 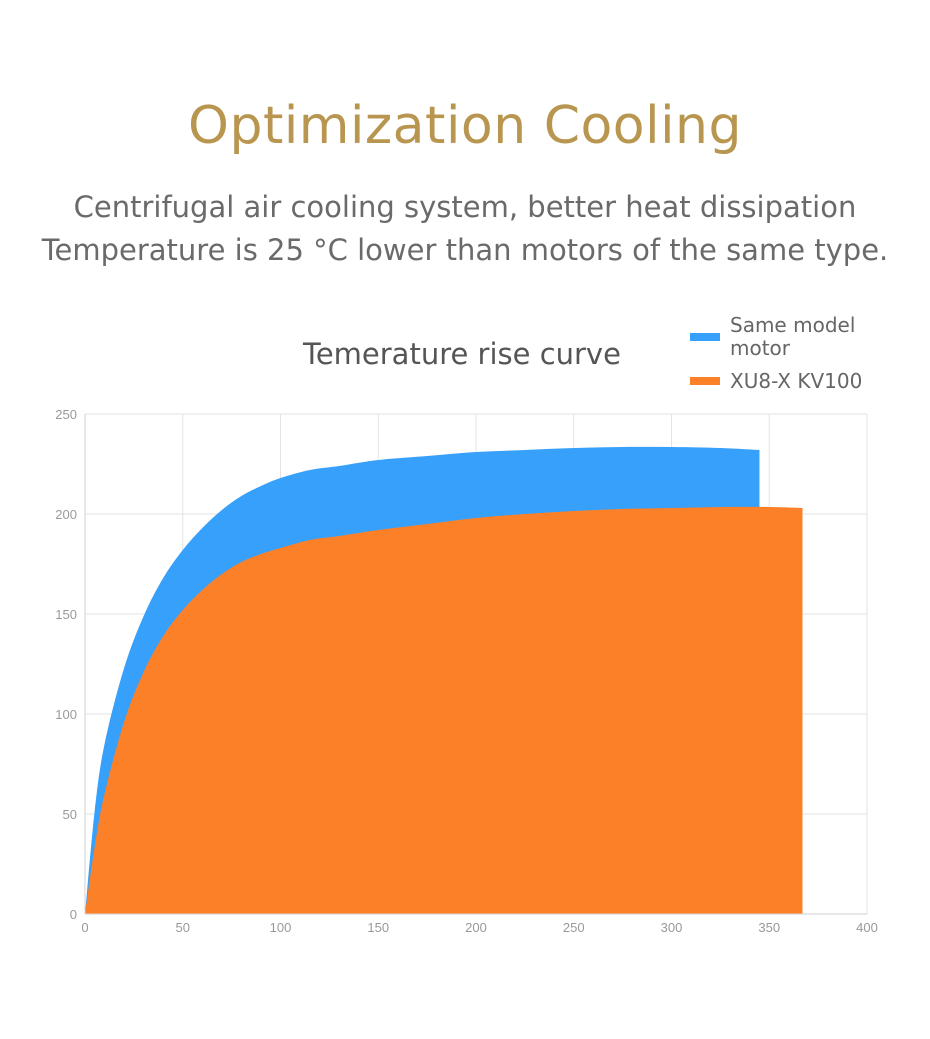 What do you see at coordinates (476, 927) in the screenshot?
I see `x-tick-label: 200` at bounding box center [476, 927].